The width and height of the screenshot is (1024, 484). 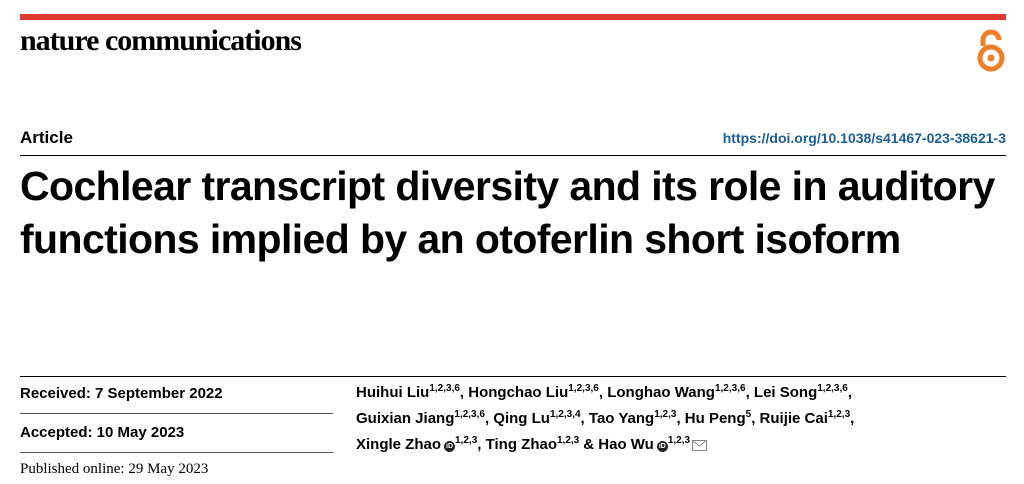 What do you see at coordinates (748, 414) in the screenshot?
I see `affiliation: 5` at bounding box center [748, 414].